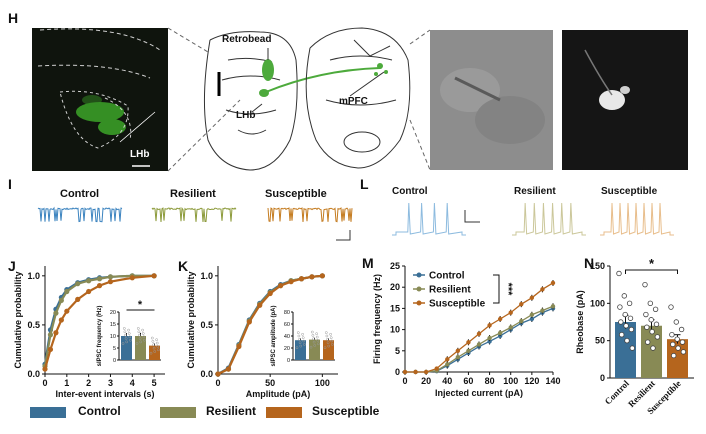 Image resolution: width=706 pixels, height=434 pixels. I want to click on panel-k-xtick-label: 100, so click(322, 383).